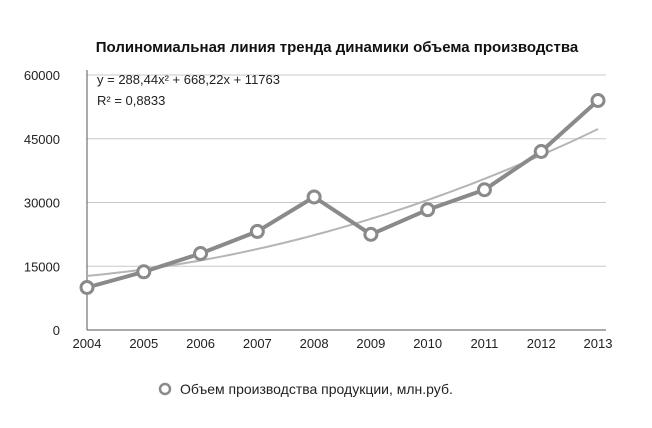  I want to click on legend: Объем производства продукции, млн.руб., so click(305, 389).